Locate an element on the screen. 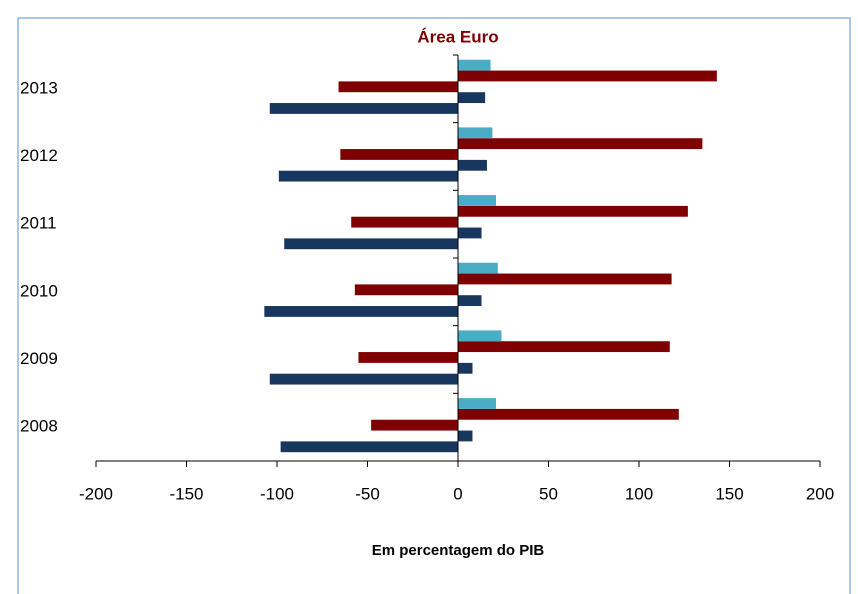 The width and height of the screenshot is (858, 594). chart-title: Área Euro is located at coordinates (457, 36).